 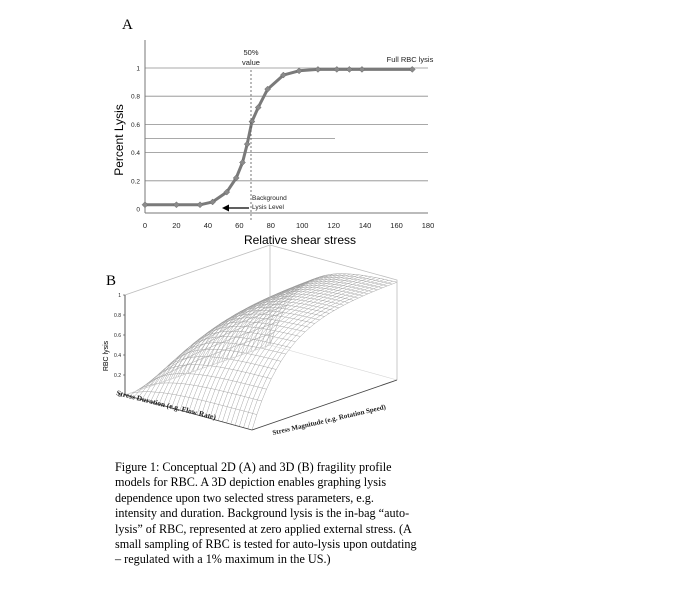 What do you see at coordinates (239, 225) in the screenshot?
I see `x-tick-label: 60` at bounding box center [239, 225].